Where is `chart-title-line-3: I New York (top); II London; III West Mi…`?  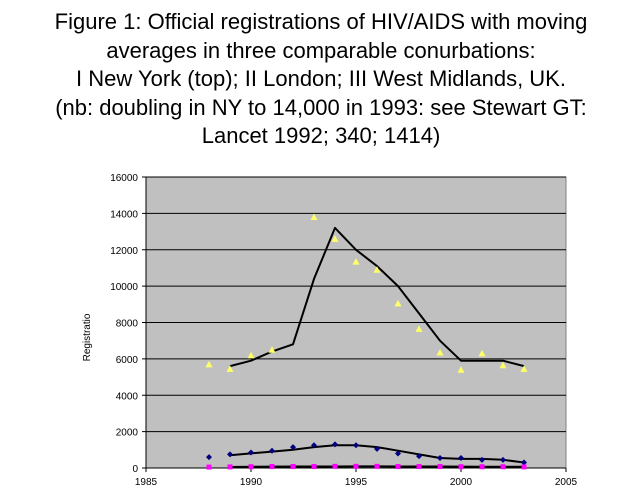
chart-title-line-3: I New York (top); II London; III West Mi… is located at coordinates (321, 78).